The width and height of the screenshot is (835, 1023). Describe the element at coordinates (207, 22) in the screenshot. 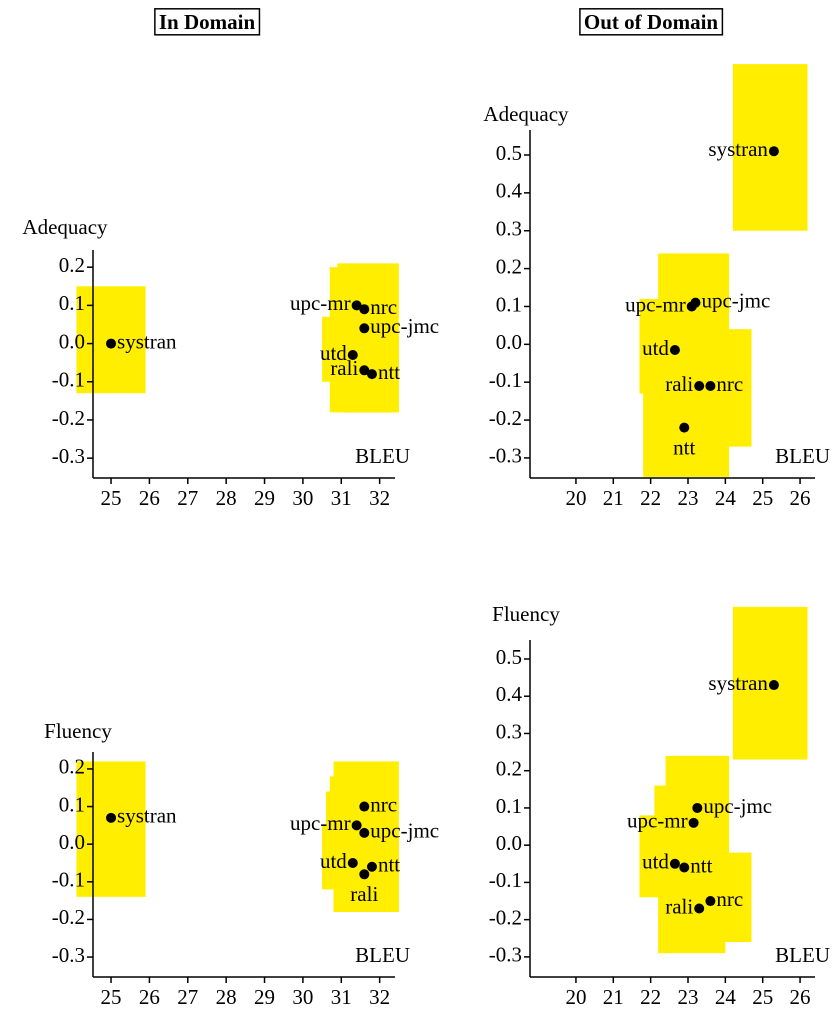

I see `column-title: In Domain` at that location.